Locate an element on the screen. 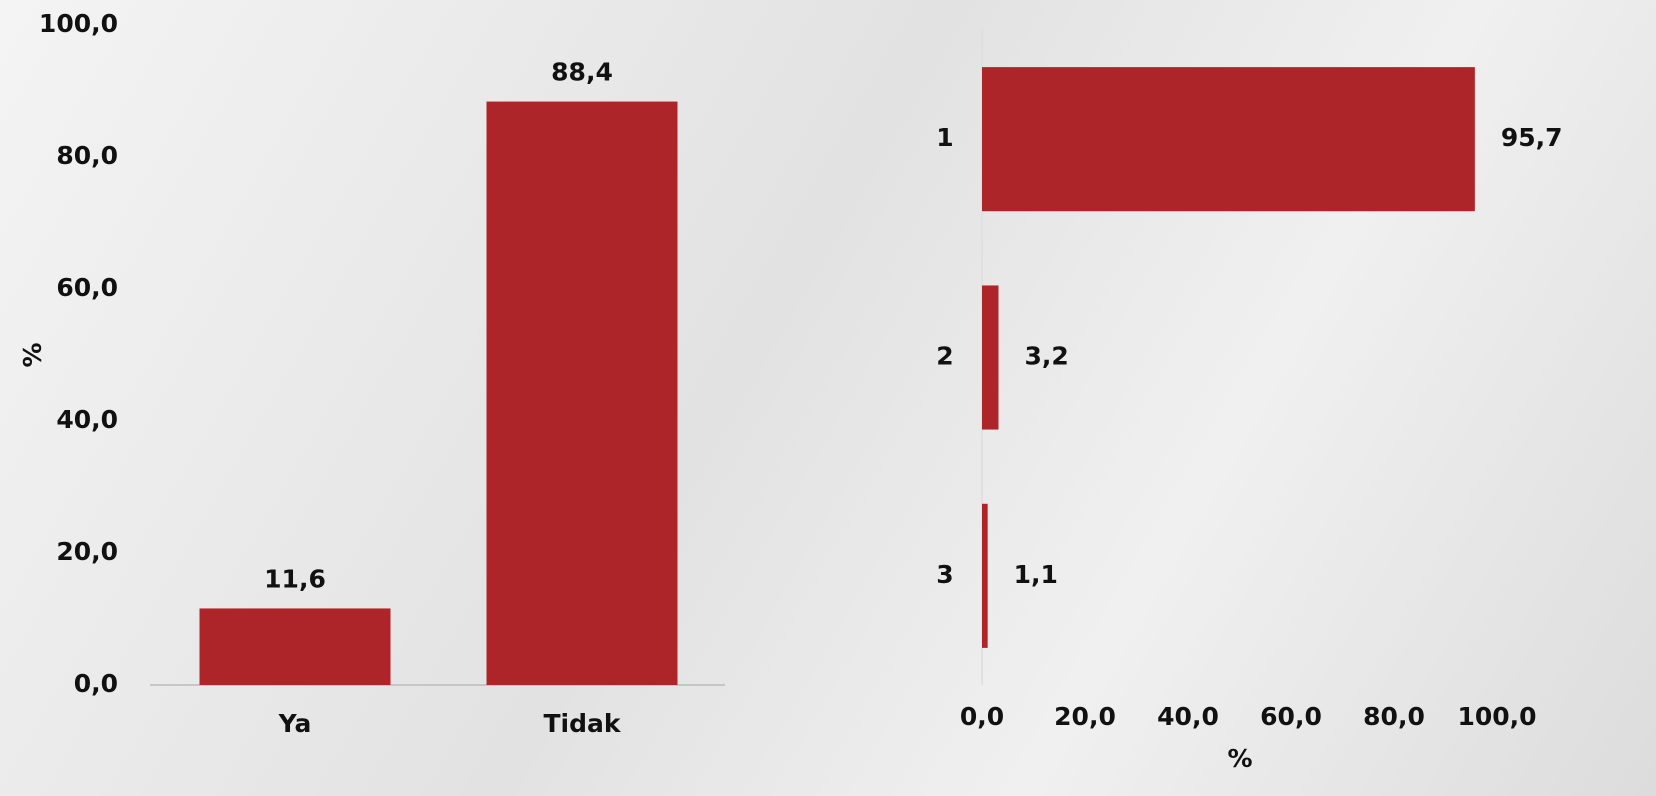  y-tick-label: 60,0 is located at coordinates (87, 287).